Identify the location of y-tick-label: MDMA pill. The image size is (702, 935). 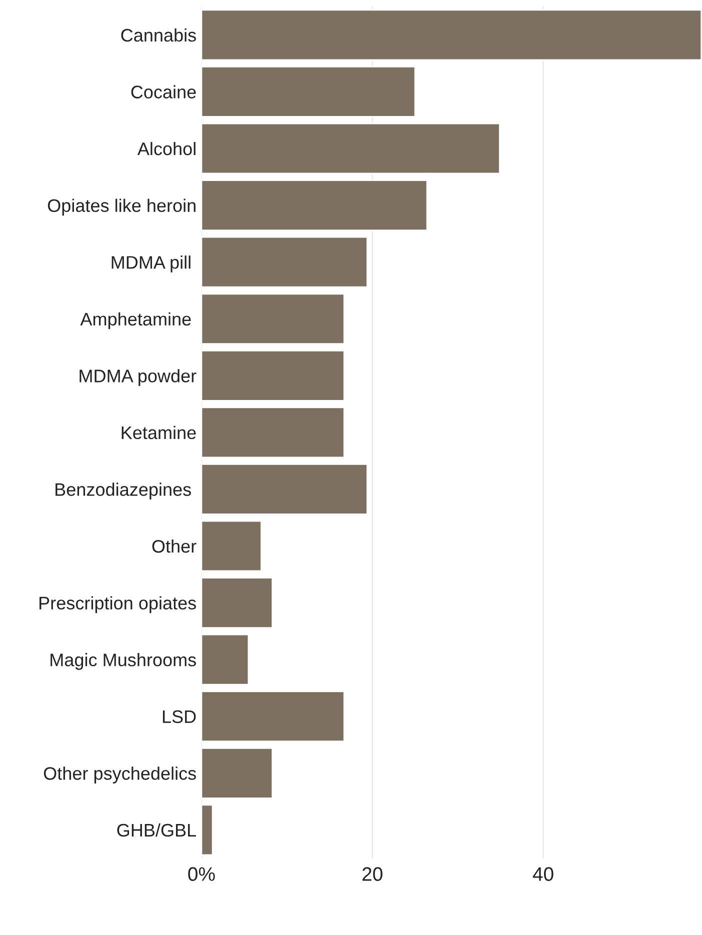
(151, 264).